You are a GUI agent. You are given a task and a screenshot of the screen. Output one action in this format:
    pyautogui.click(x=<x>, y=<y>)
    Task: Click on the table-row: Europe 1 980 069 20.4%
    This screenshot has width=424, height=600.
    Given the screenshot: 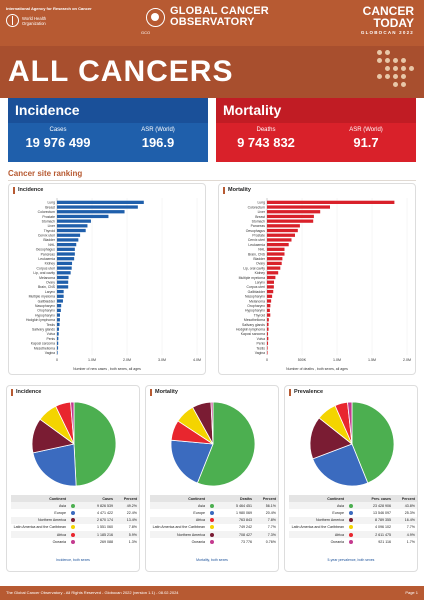 What is the action you would take?
    pyautogui.click(x=214, y=512)
    